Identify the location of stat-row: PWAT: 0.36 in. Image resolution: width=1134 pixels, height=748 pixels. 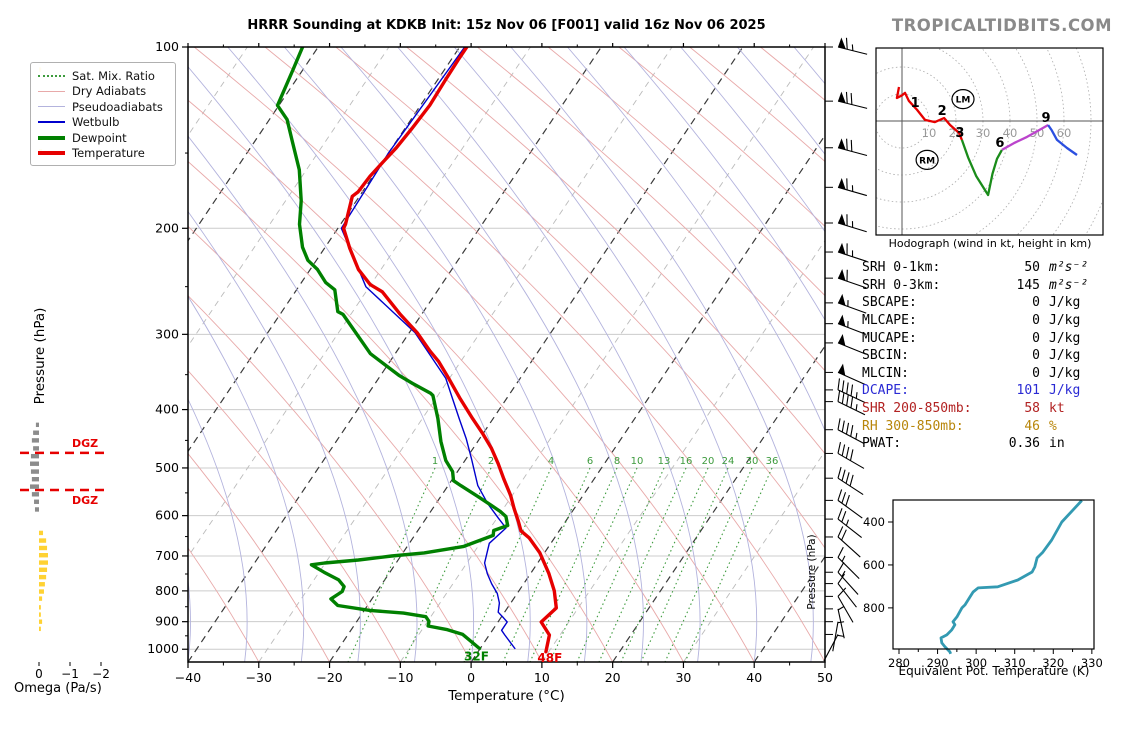
(993, 444).